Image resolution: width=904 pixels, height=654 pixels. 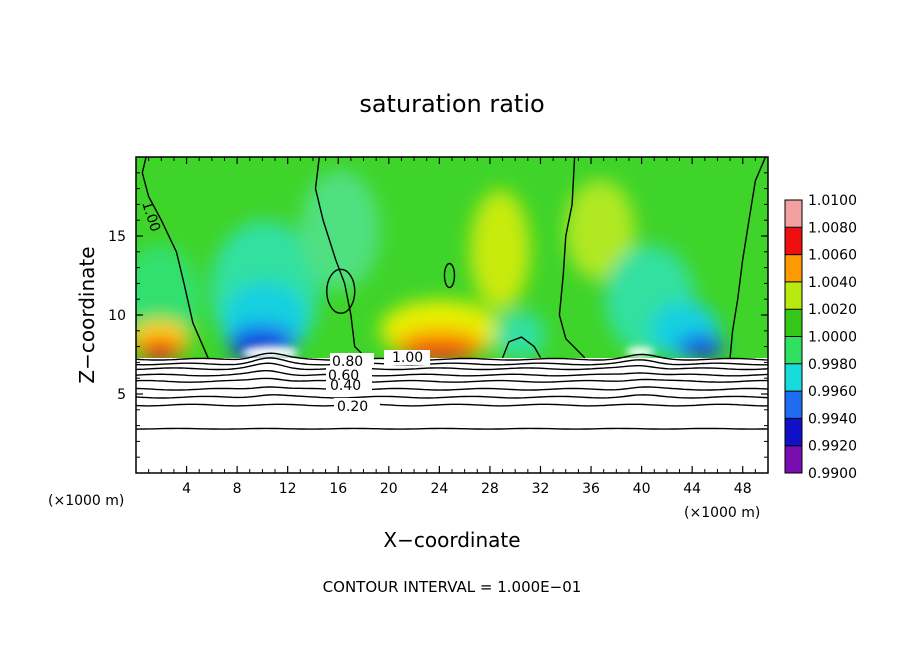 What do you see at coordinates (541, 489) in the screenshot?
I see `x-tick-label: 32` at bounding box center [541, 489].